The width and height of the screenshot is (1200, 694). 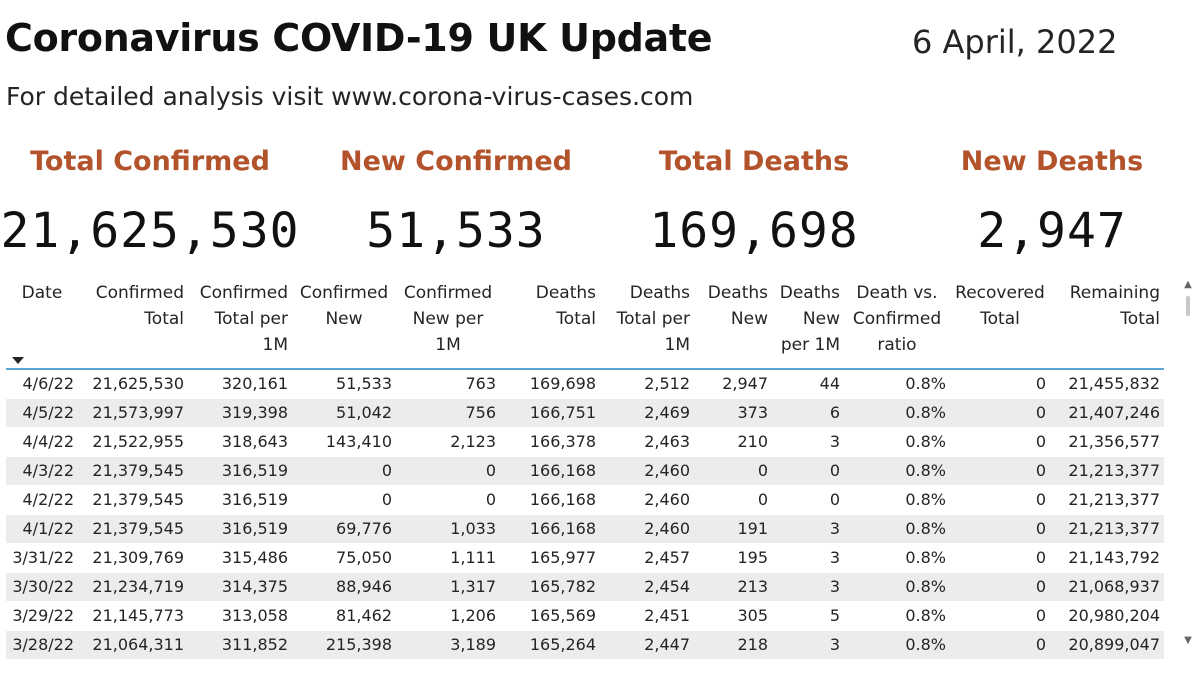 I want to click on scroll-up-icon: ▲, so click(x=1188, y=284).